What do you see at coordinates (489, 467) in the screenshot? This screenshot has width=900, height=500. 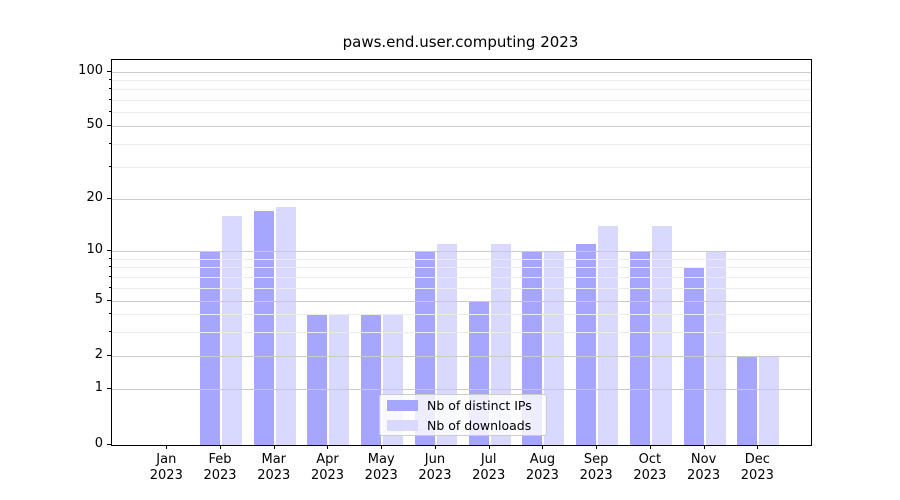 I see `x-tick-label-jul: Jul 2023` at bounding box center [489, 467].